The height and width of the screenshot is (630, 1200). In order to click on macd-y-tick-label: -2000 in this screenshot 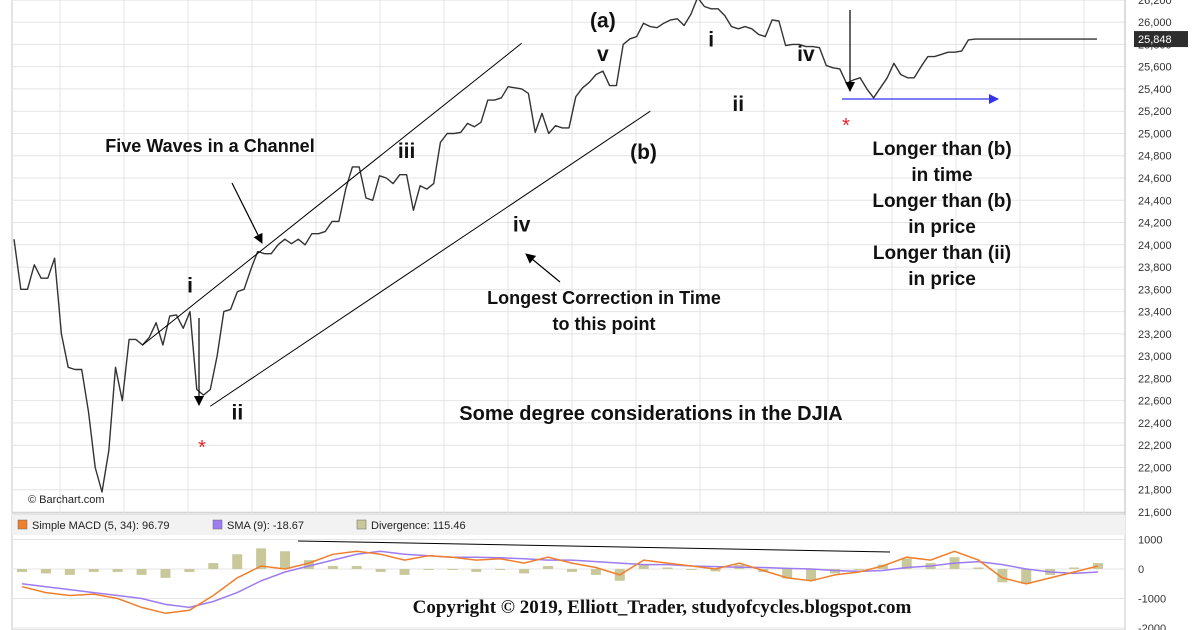, I will do `click(1152, 626)`.